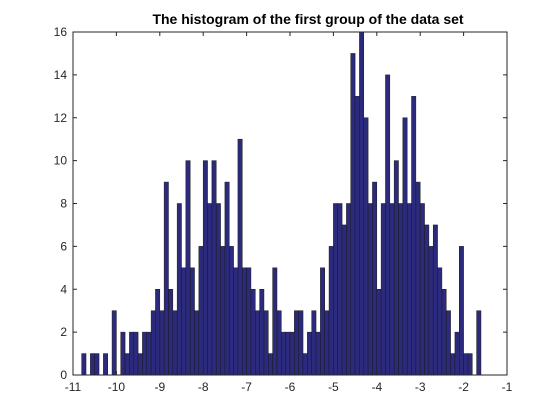  I want to click on y-tick-label: 14, so click(61, 75).